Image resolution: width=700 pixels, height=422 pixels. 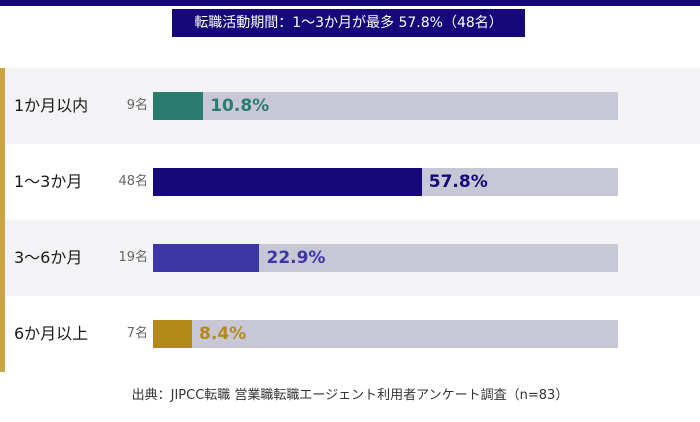 What do you see at coordinates (48, 257) in the screenshot?
I see `category-label: 3〜6か月` at bounding box center [48, 257].